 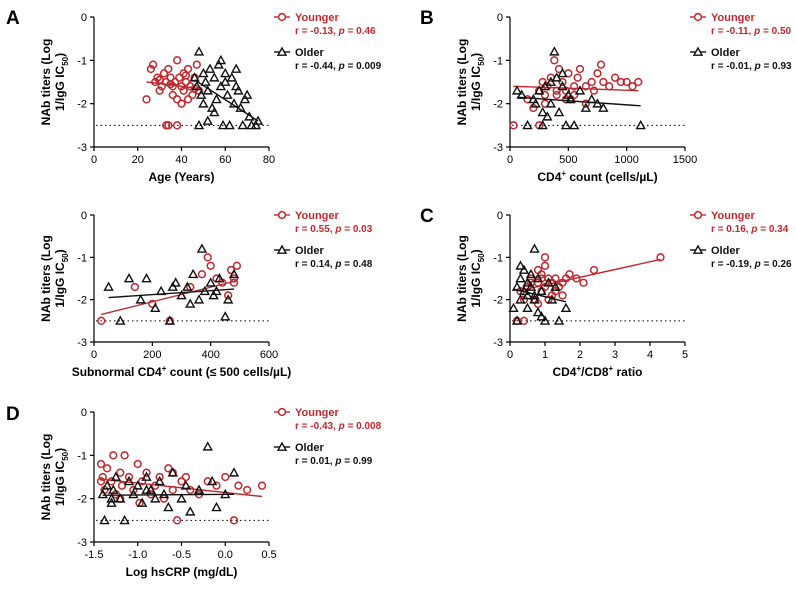 I want to click on panel-letter-c: C, so click(x=427, y=216).